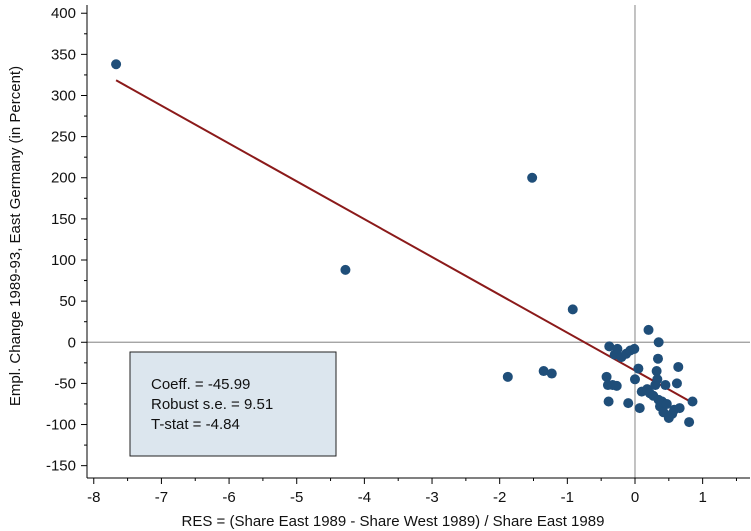 Image resolution: width=751 pixels, height=531 pixels. Describe the element at coordinates (63, 219) in the screenshot. I see `y-tick-label: 150` at that location.